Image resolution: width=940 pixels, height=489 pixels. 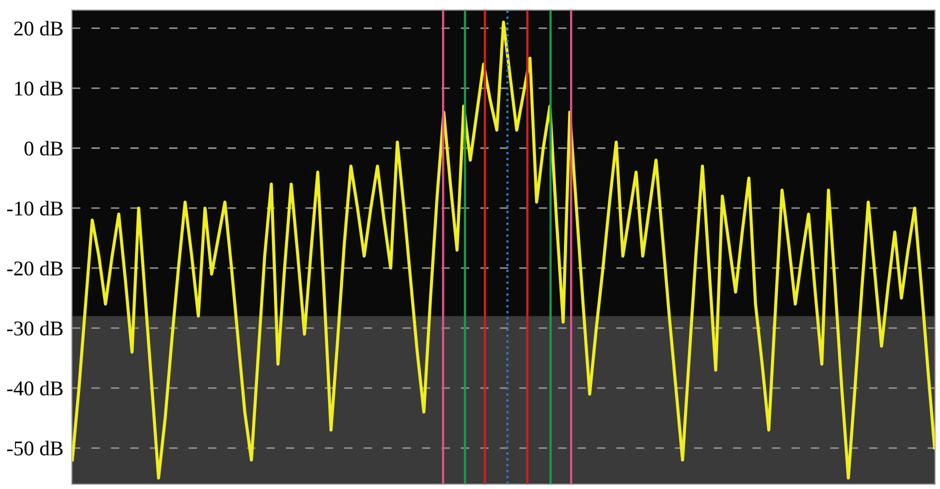 What do you see at coordinates (35, 328) in the screenshot?
I see `y-tick-label: -30 dB` at bounding box center [35, 328].